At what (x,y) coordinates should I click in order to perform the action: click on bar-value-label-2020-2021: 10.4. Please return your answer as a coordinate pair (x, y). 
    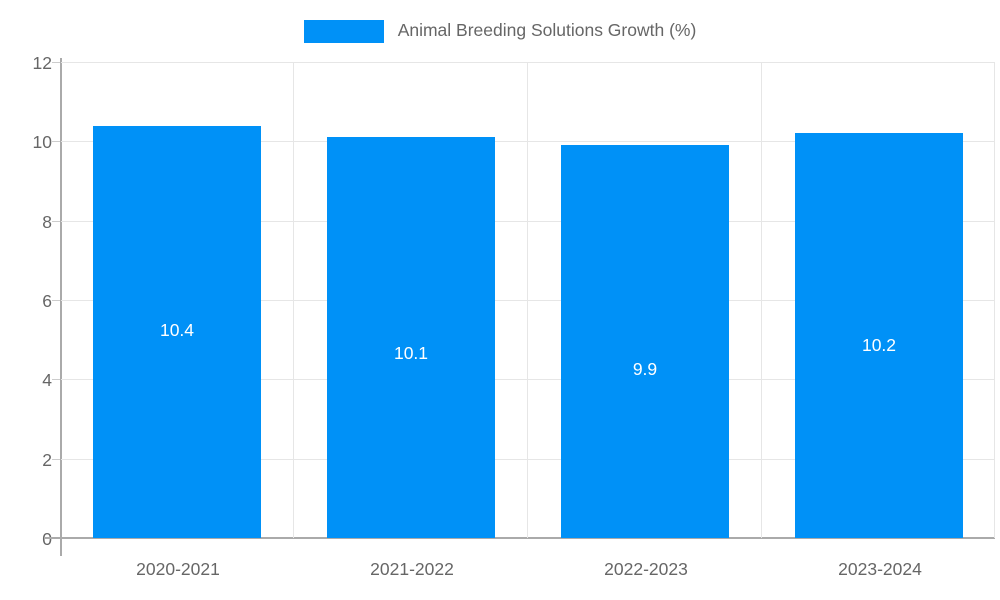
    Looking at the image, I should click on (177, 329).